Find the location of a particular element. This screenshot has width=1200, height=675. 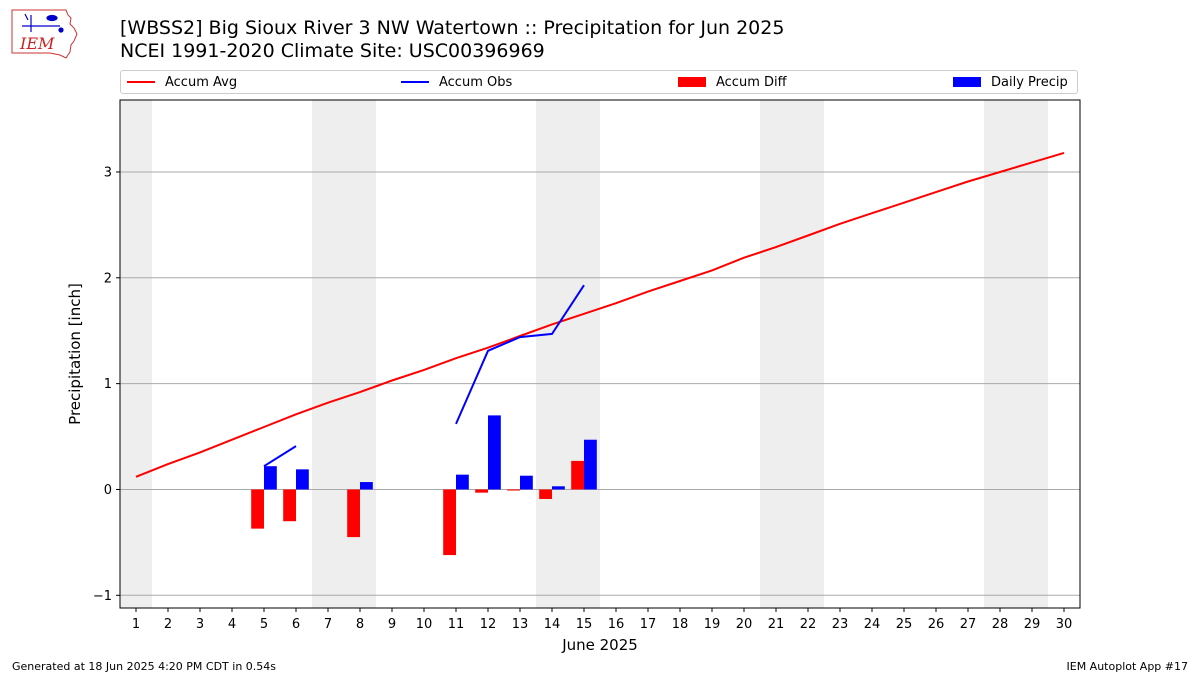

x-tick-label: 25 is located at coordinates (904, 624).